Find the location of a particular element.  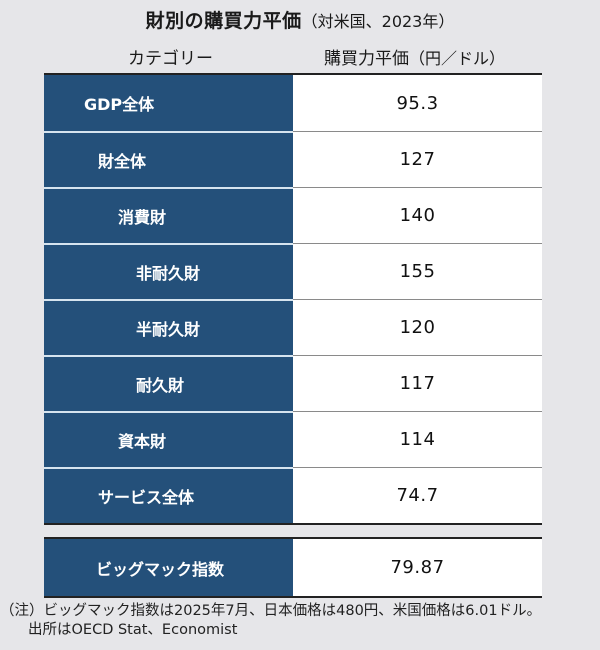

bigmac-table: ビッグマック指数 79.87 is located at coordinates (293, 567).